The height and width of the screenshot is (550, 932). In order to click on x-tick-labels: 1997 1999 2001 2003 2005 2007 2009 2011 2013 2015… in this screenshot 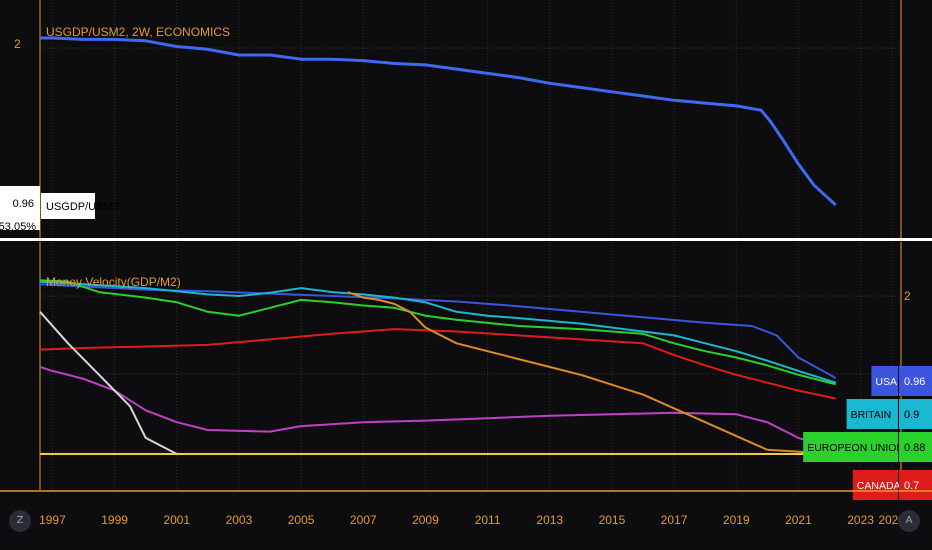, I will do `click(472, 520)`.